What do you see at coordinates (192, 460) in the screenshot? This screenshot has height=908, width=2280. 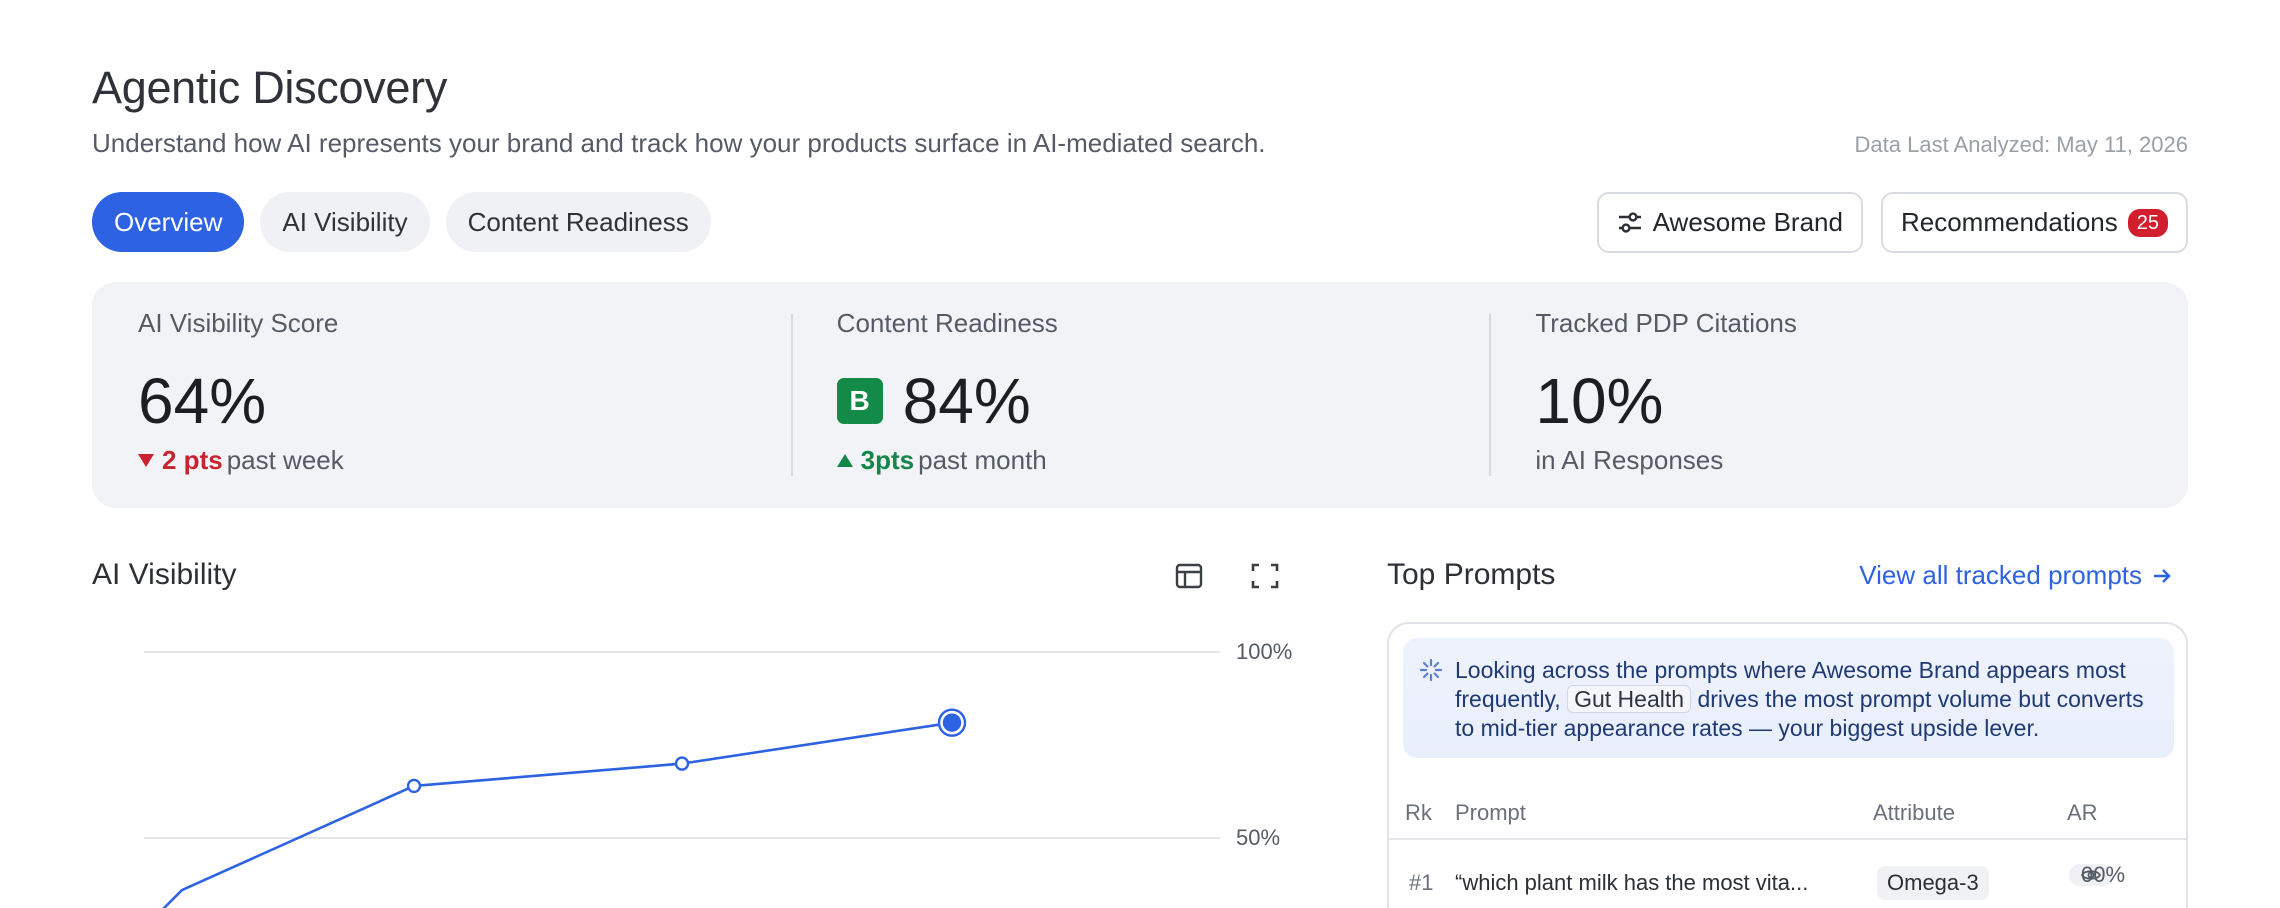 I see `stat-delta-value: 2 pts` at bounding box center [192, 460].